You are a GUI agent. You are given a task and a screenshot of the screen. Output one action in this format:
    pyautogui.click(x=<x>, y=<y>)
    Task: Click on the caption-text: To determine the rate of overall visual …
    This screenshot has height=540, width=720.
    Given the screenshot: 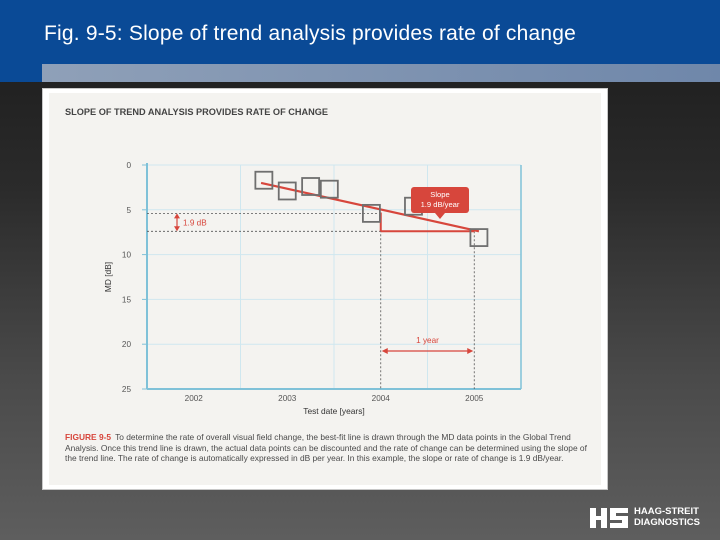 What is the action you would take?
    pyautogui.click(x=326, y=448)
    